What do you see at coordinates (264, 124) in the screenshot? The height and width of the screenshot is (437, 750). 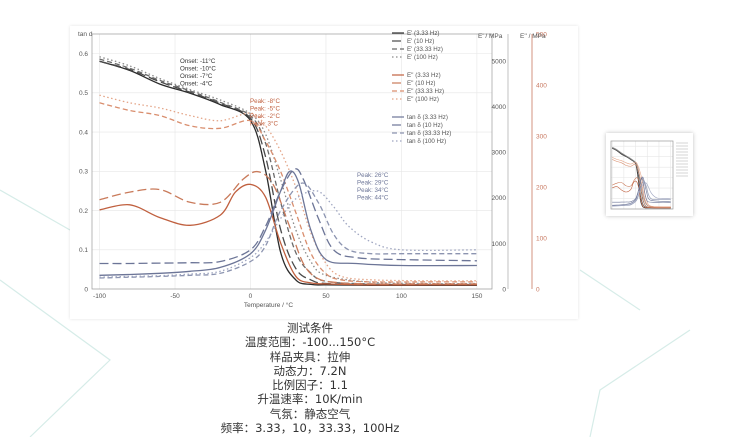 I see `annotation-peak-e-double-prime: Peak: 3°C` at bounding box center [264, 124].